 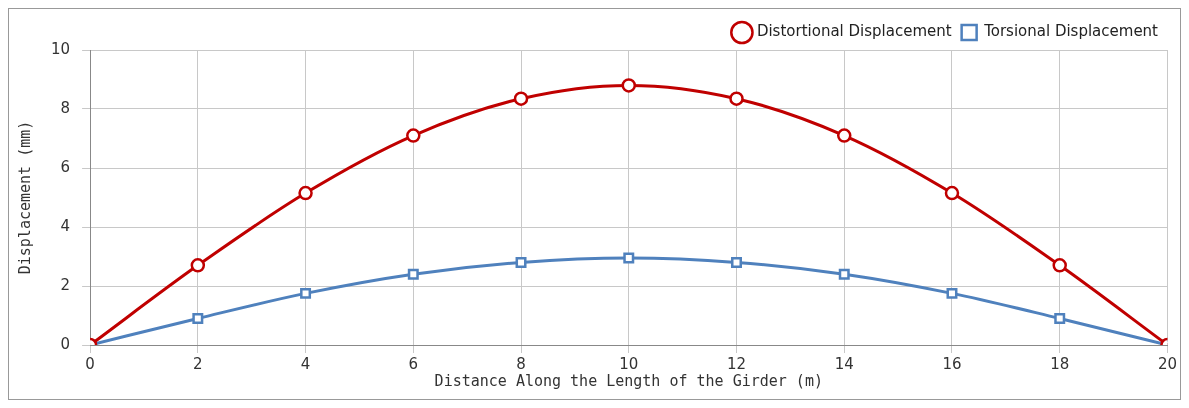 I want to click on x-tick-label: 2, so click(x=198, y=363).